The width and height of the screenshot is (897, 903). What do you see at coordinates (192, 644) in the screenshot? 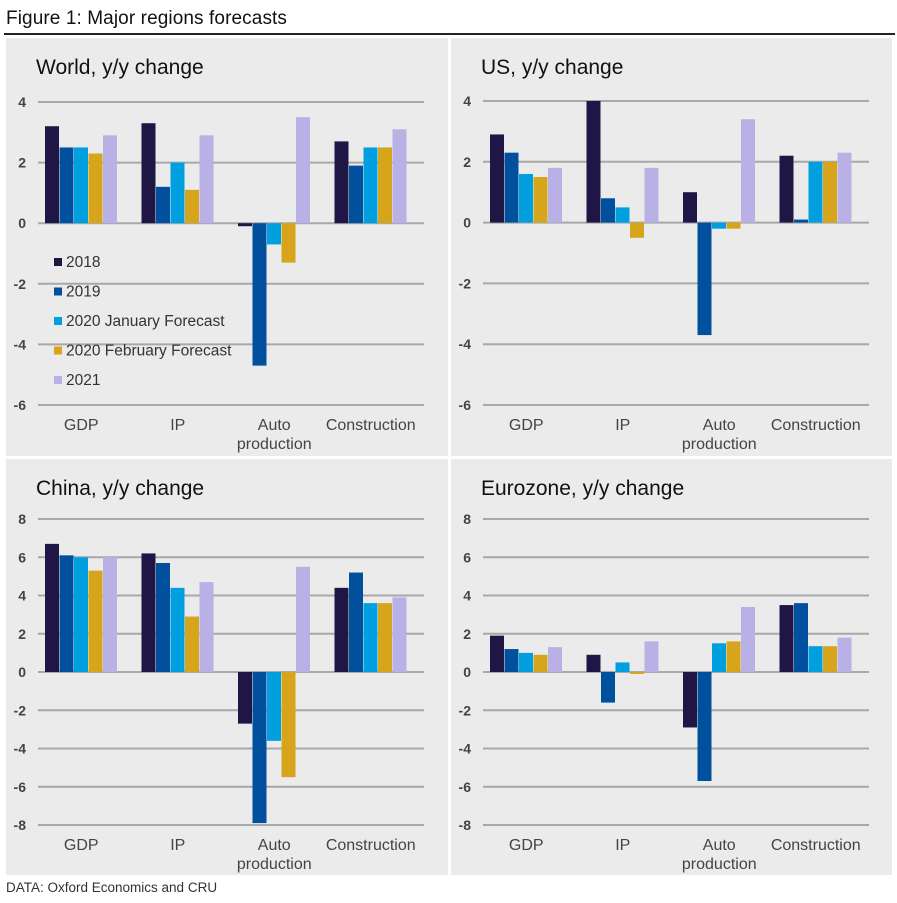
I see `bar-2020-february-forecast-ip` at bounding box center [192, 644].